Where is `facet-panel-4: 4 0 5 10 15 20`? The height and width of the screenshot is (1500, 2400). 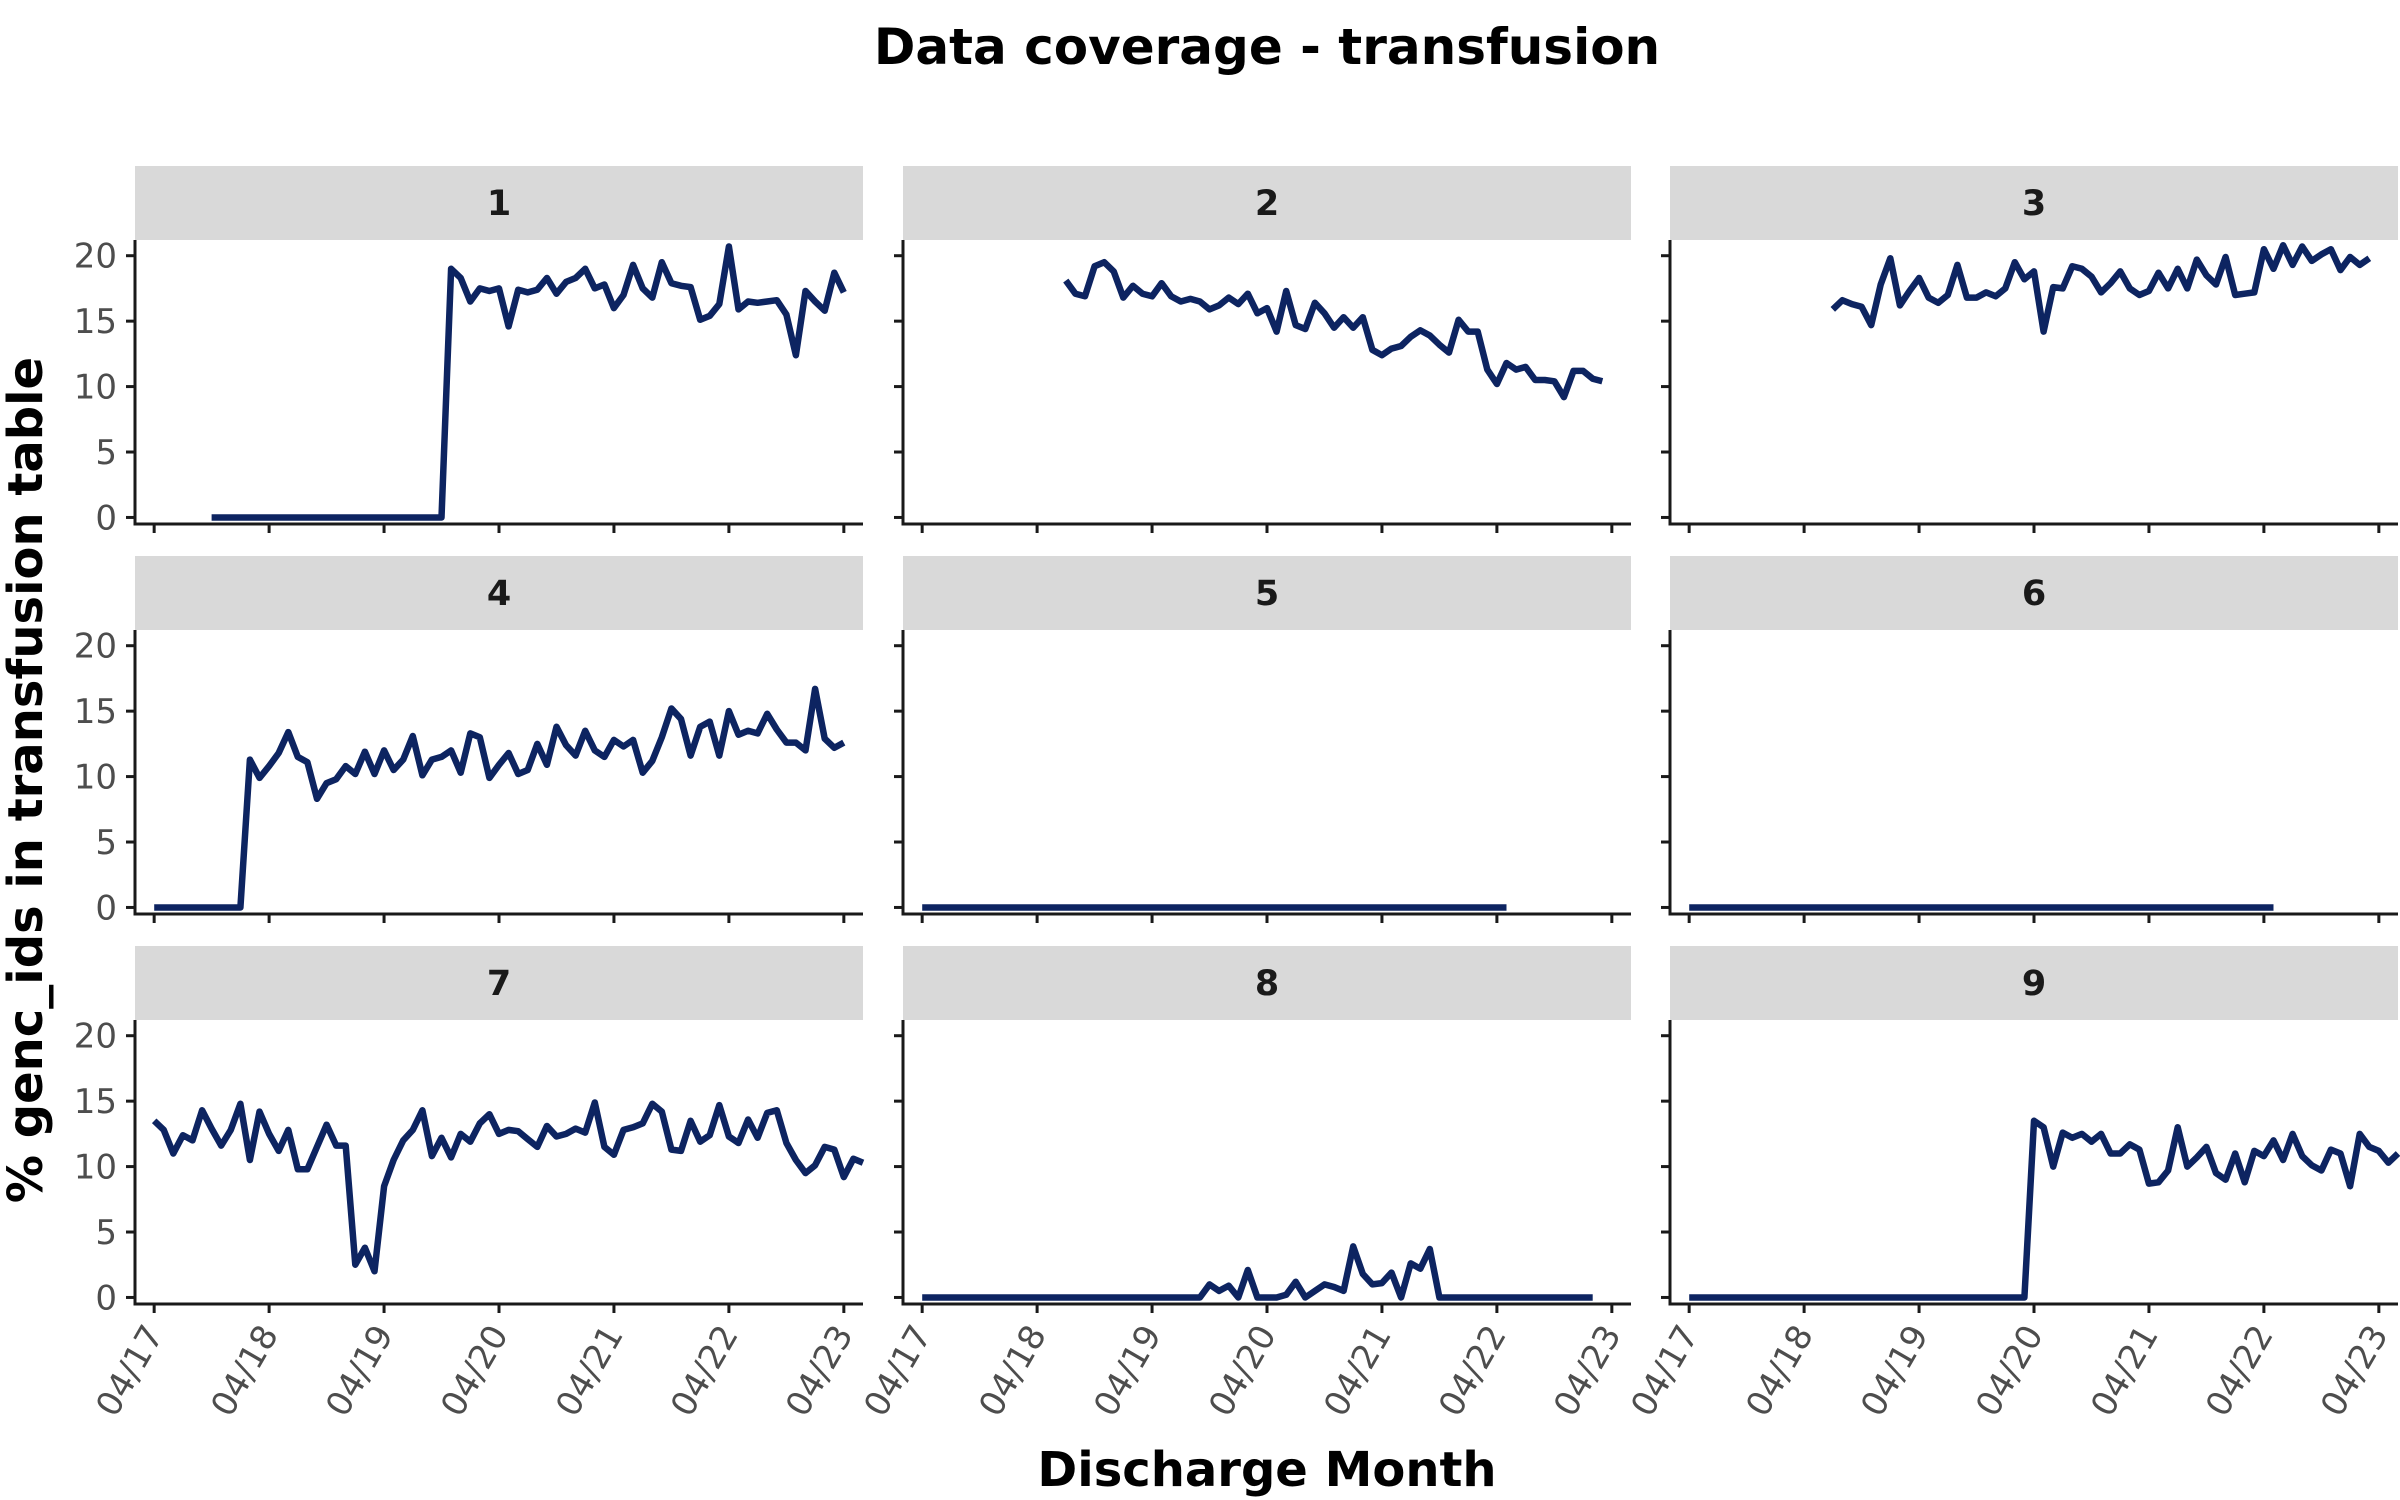 facet-panel-4: 4 0 5 10 15 20 is located at coordinates (468, 742).